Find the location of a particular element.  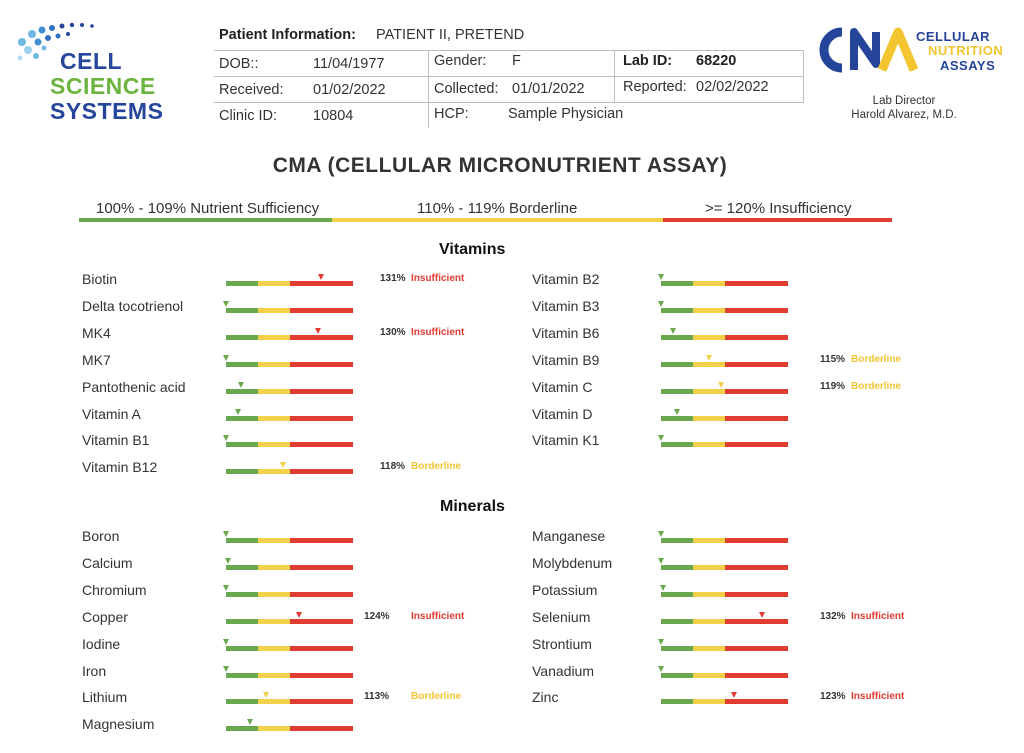

nutrient-row: Biotin 131% Insufficient is located at coordinates (500, 284).